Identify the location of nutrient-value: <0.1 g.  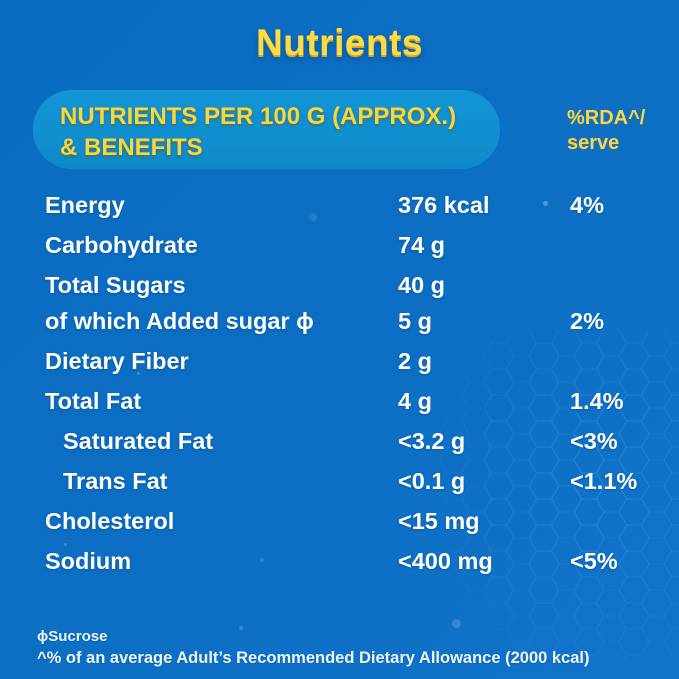
(432, 481).